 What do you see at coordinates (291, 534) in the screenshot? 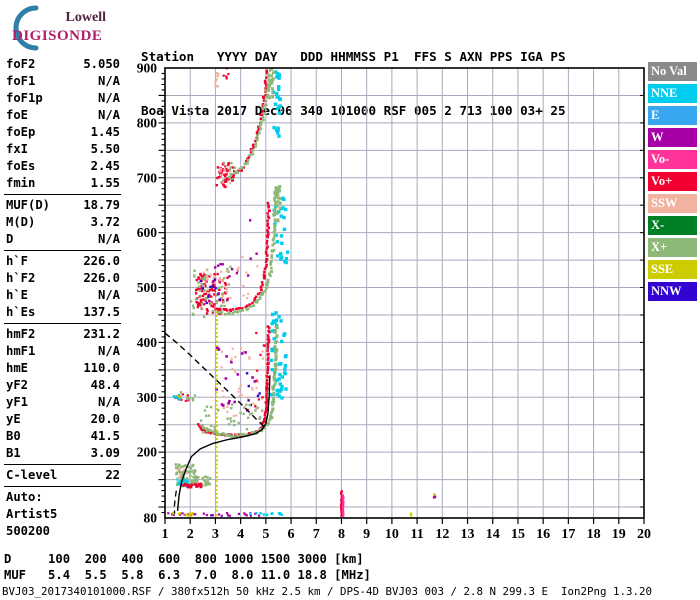
I see `x-tick-label: 6` at bounding box center [291, 534].